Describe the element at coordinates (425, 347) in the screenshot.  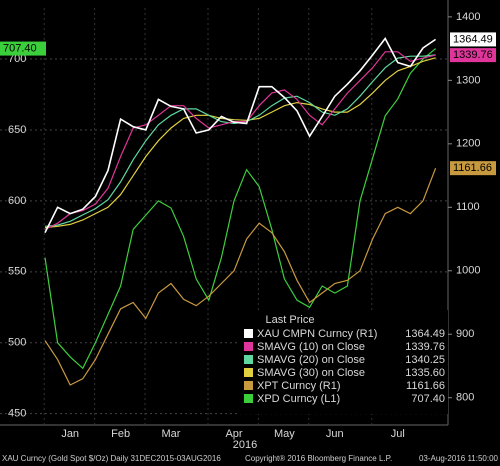
I see `legend-value: 1339.76` at that location.